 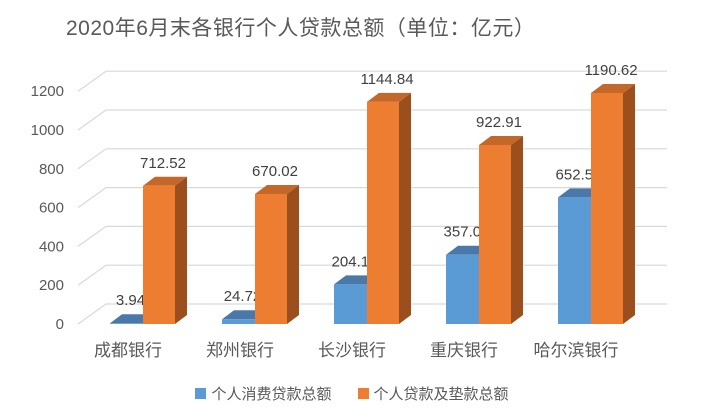 What do you see at coordinates (355, 261) in the screenshot?
I see `data-label: 204.13` at bounding box center [355, 261].